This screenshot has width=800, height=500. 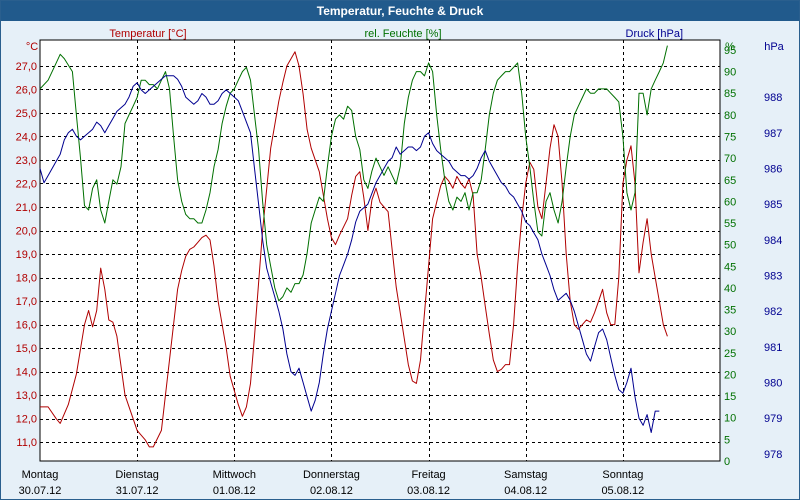 What do you see at coordinates (730, 332) in the screenshot?
I see `humidity-tick-label: 30` at bounding box center [730, 332].